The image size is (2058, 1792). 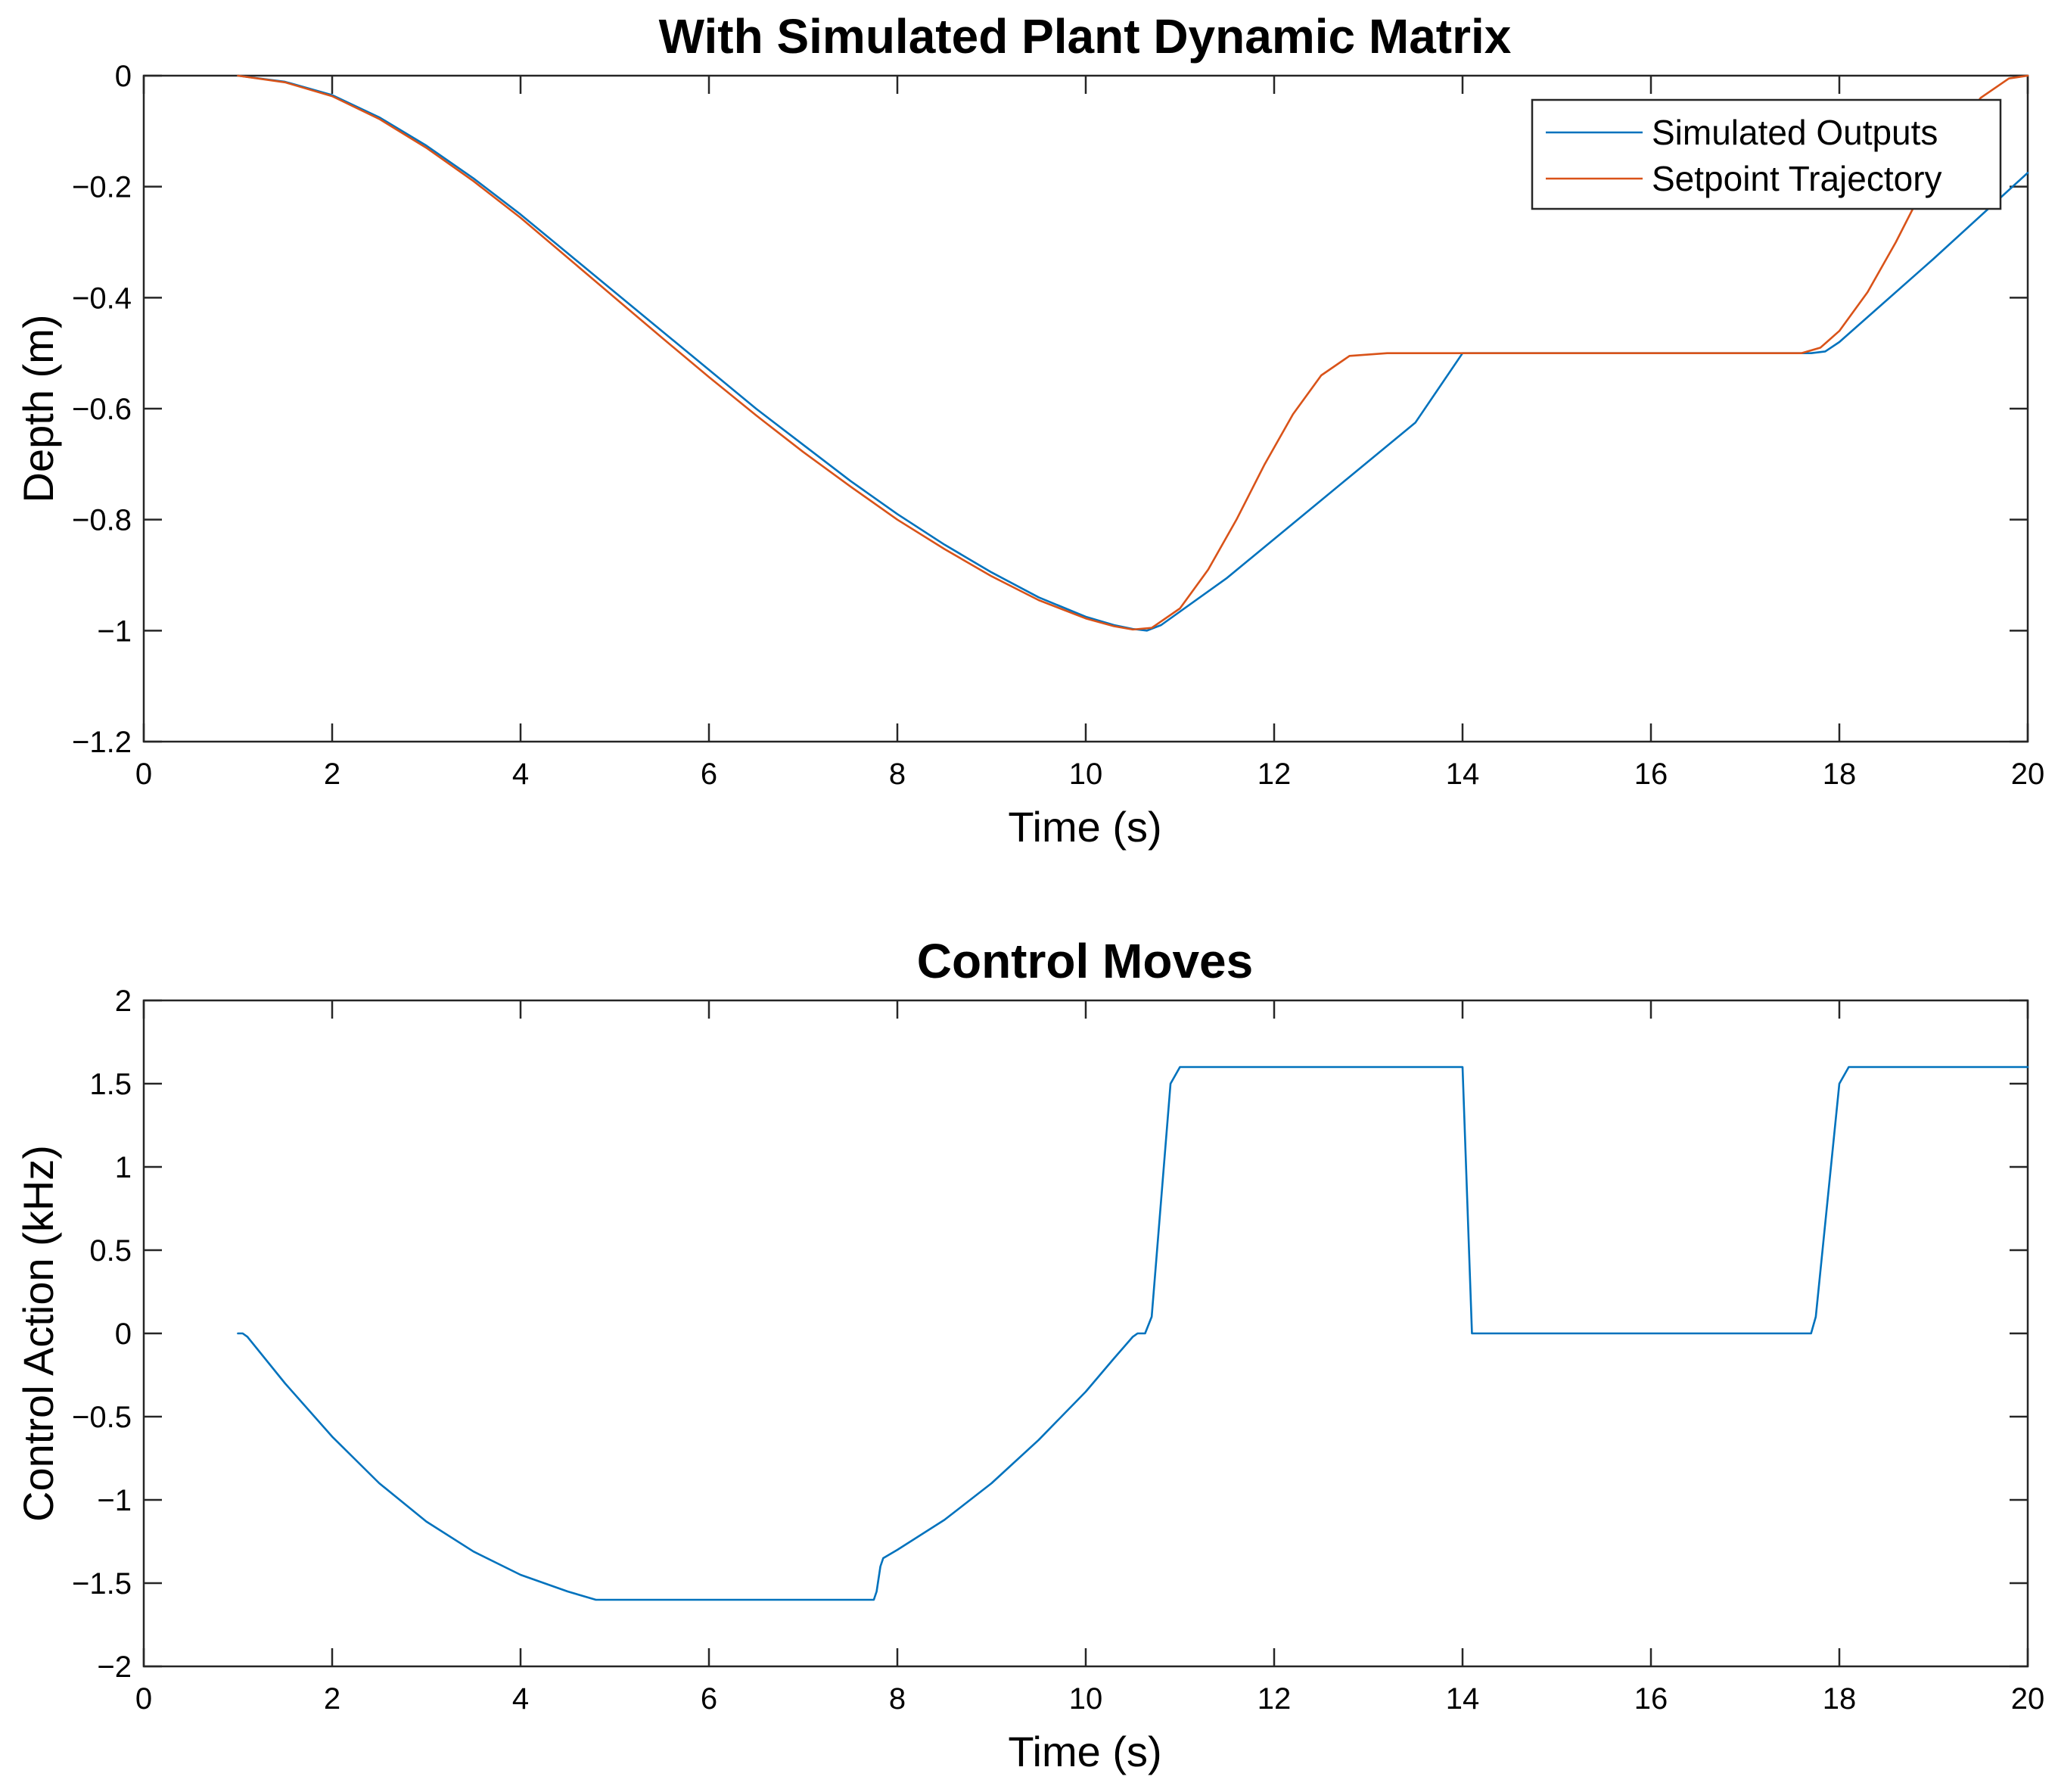 What do you see at coordinates (110, 1251) in the screenshot?
I see `y-tick-label: 0.5` at bounding box center [110, 1251].